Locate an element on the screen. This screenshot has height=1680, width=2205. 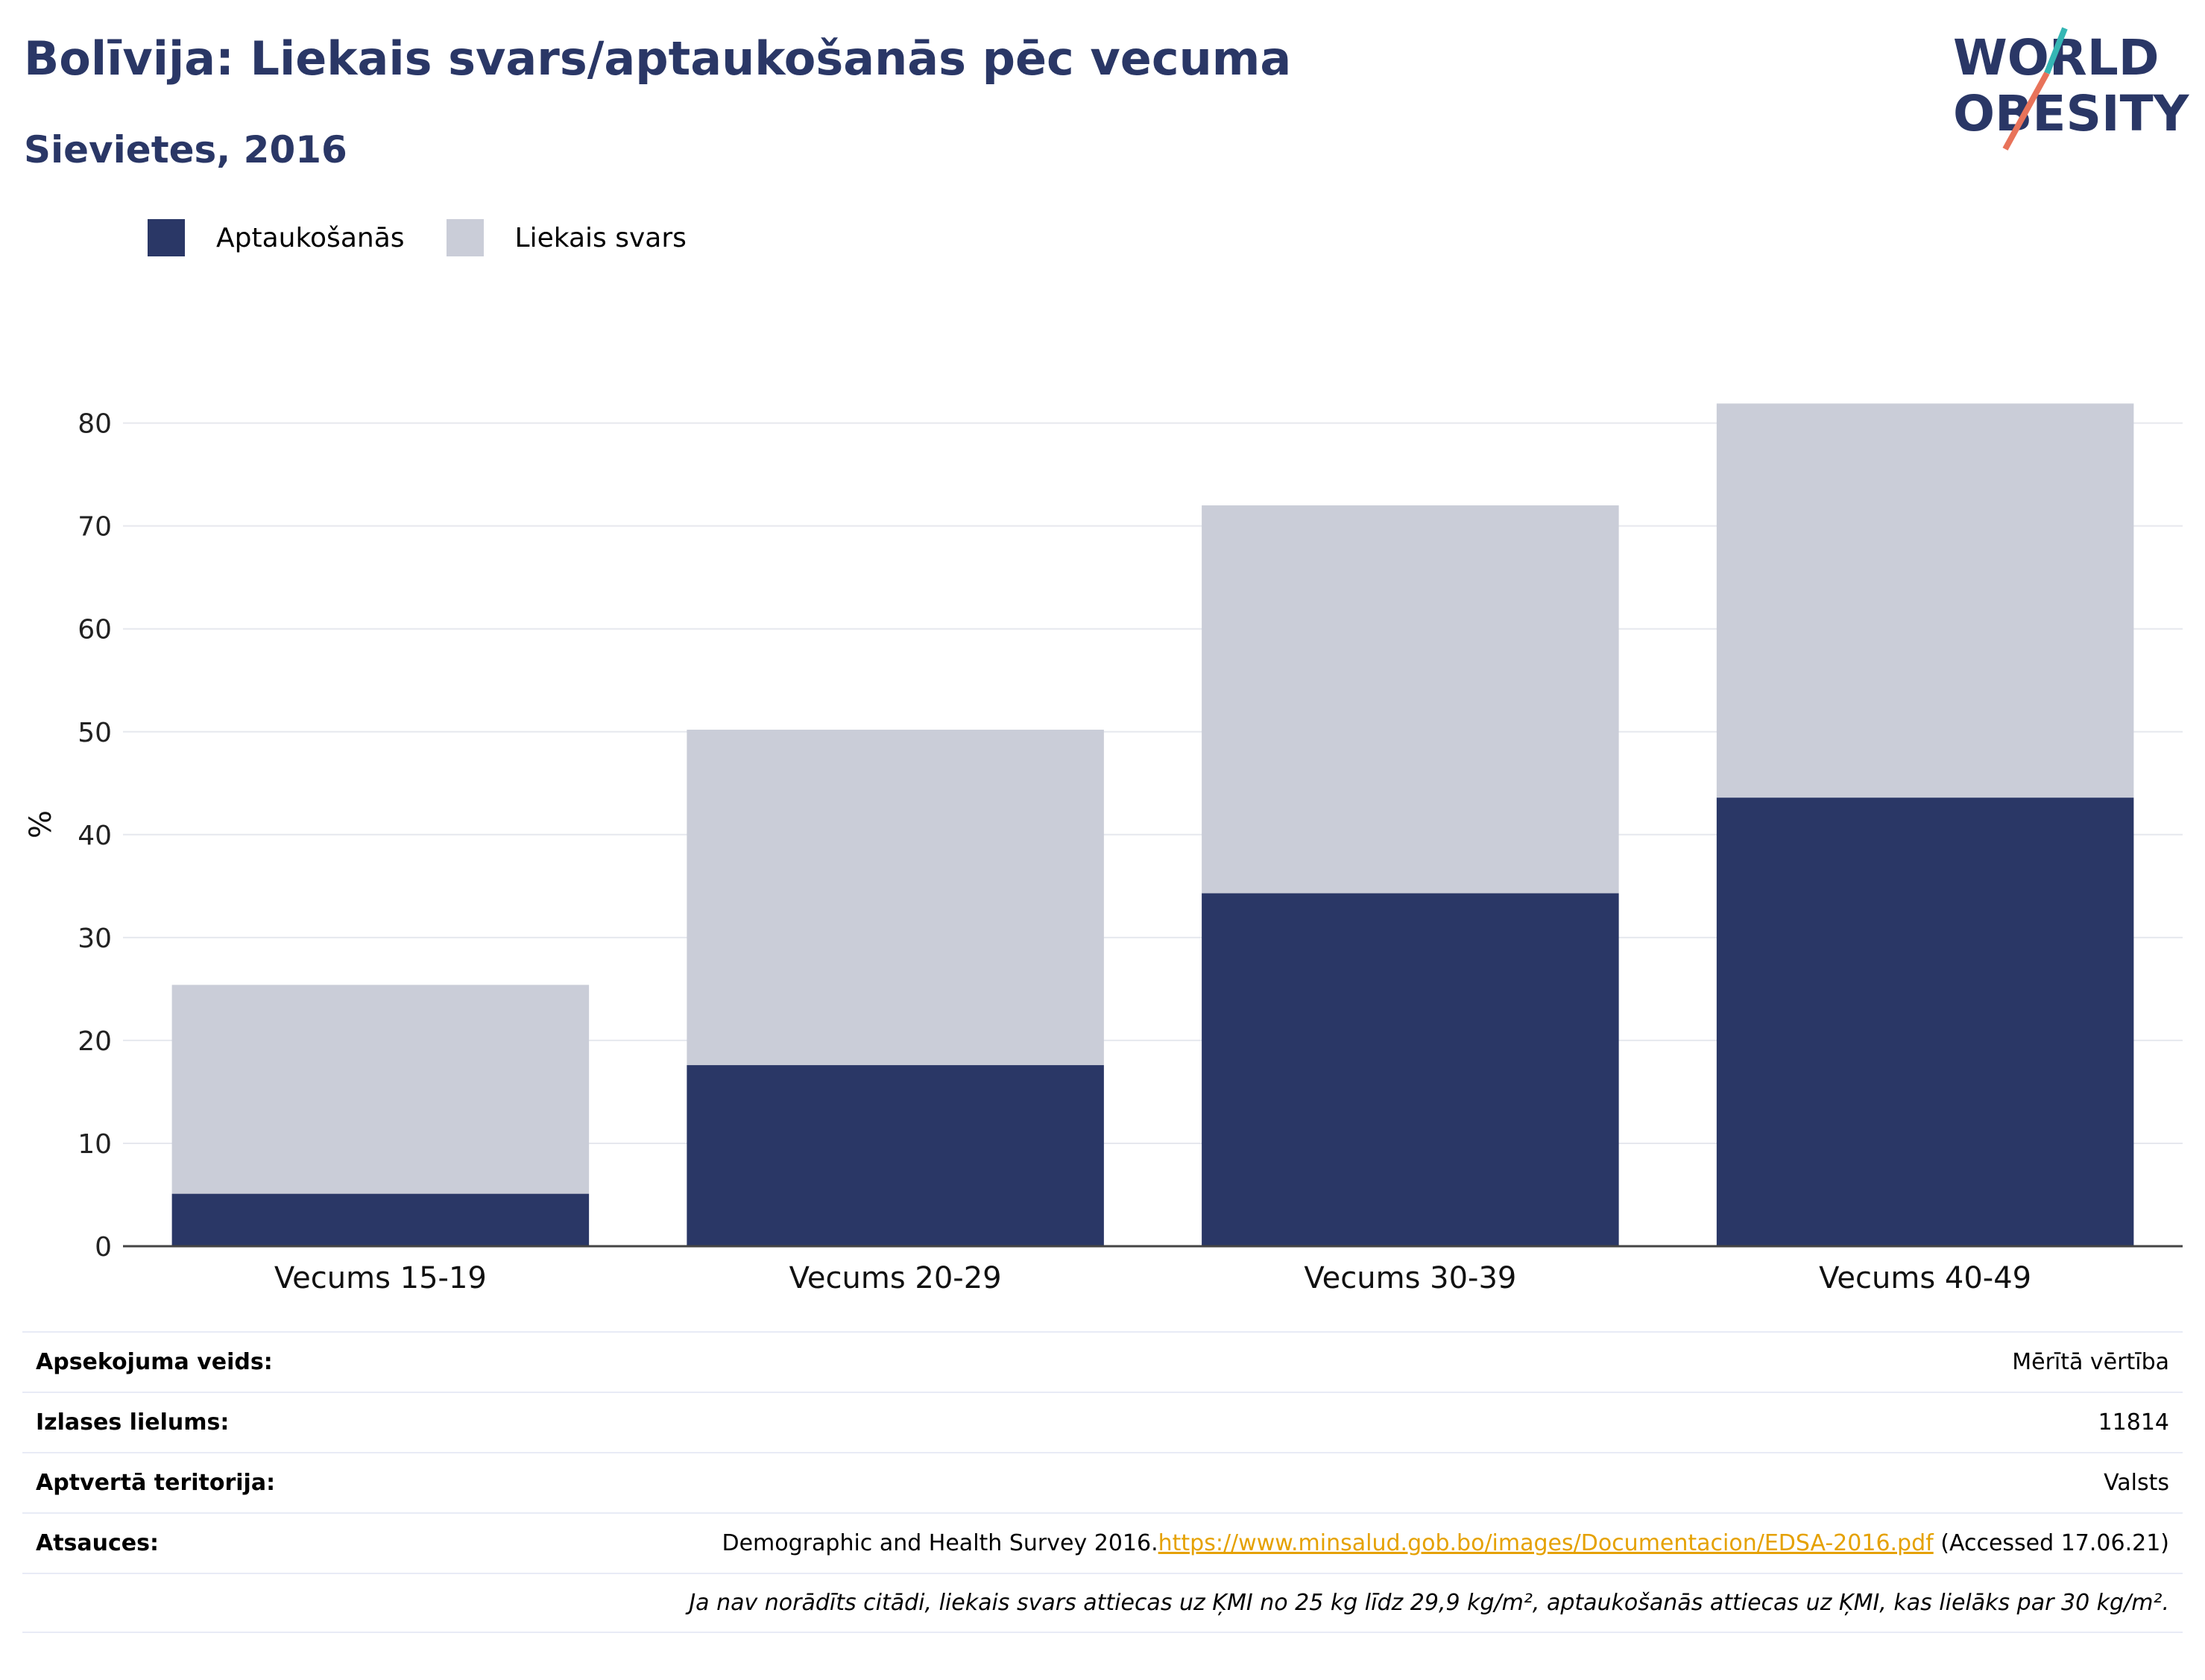
y-tick-label: 50 is located at coordinates (95, 733).